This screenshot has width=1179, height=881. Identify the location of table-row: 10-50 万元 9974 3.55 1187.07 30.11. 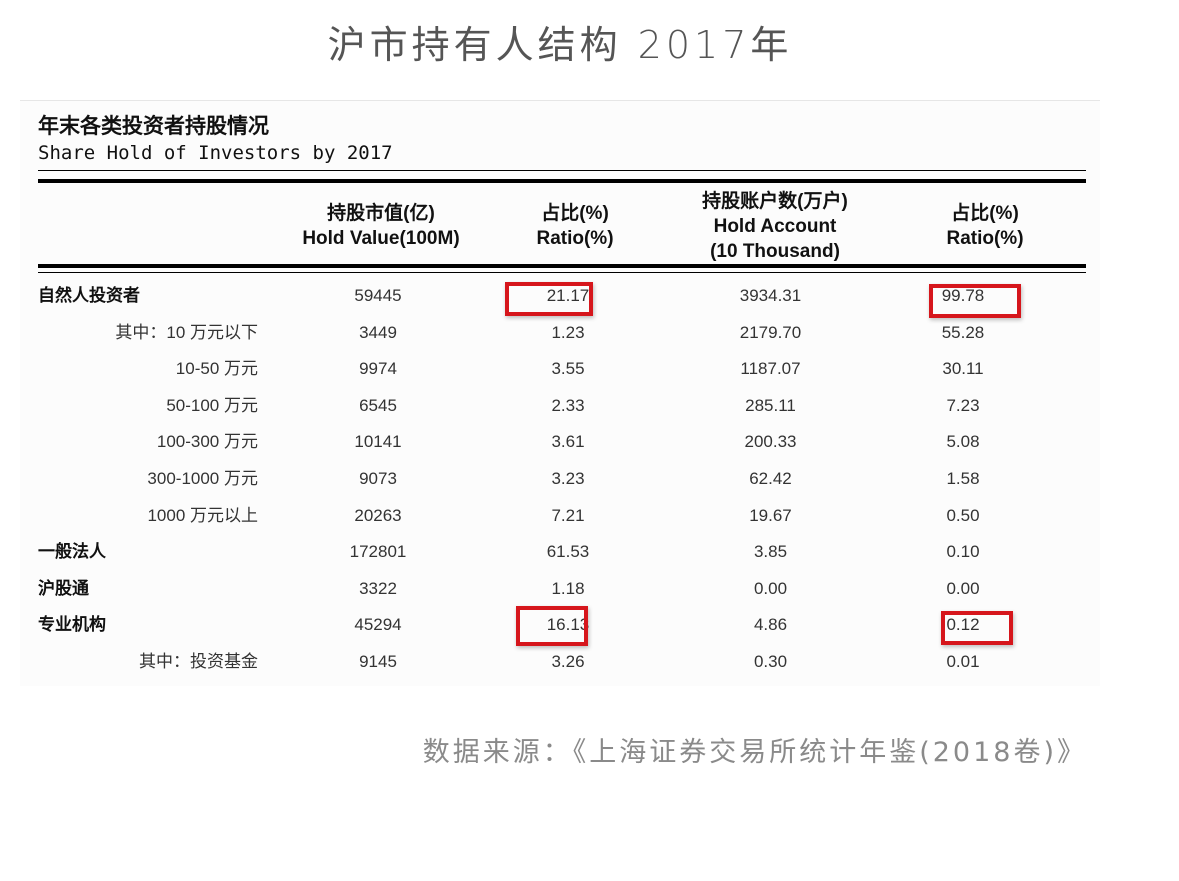
(562, 369).